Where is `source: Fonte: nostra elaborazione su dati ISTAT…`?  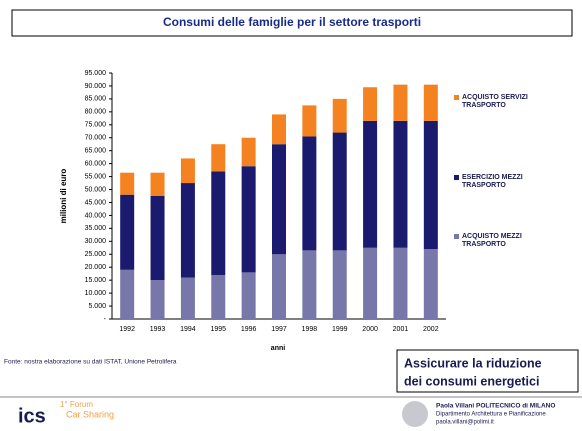 source: Fonte: nostra elaborazione su dati ISTAT… is located at coordinates (90, 362).